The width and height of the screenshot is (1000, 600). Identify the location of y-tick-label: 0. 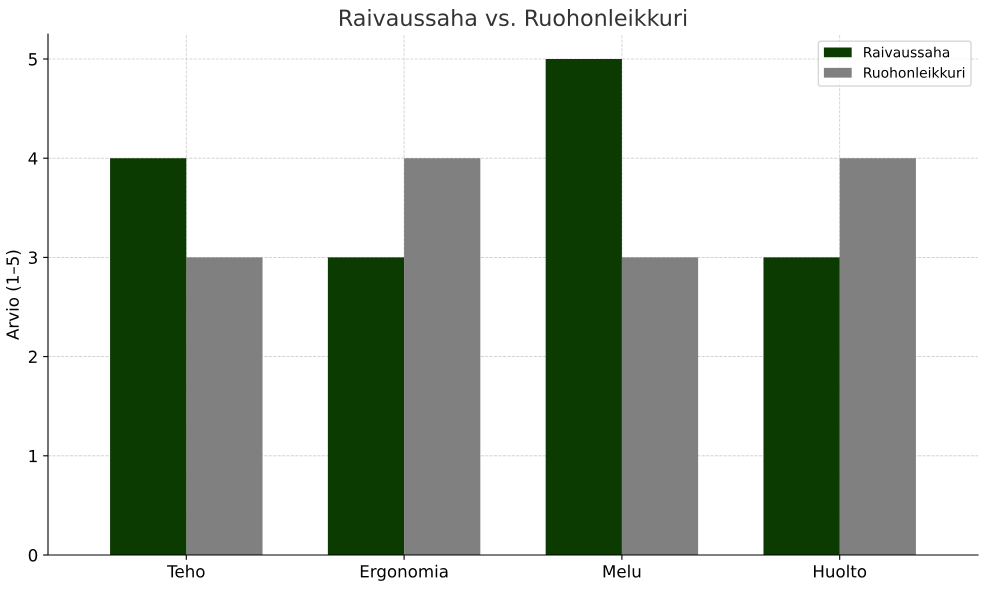
(33, 555).